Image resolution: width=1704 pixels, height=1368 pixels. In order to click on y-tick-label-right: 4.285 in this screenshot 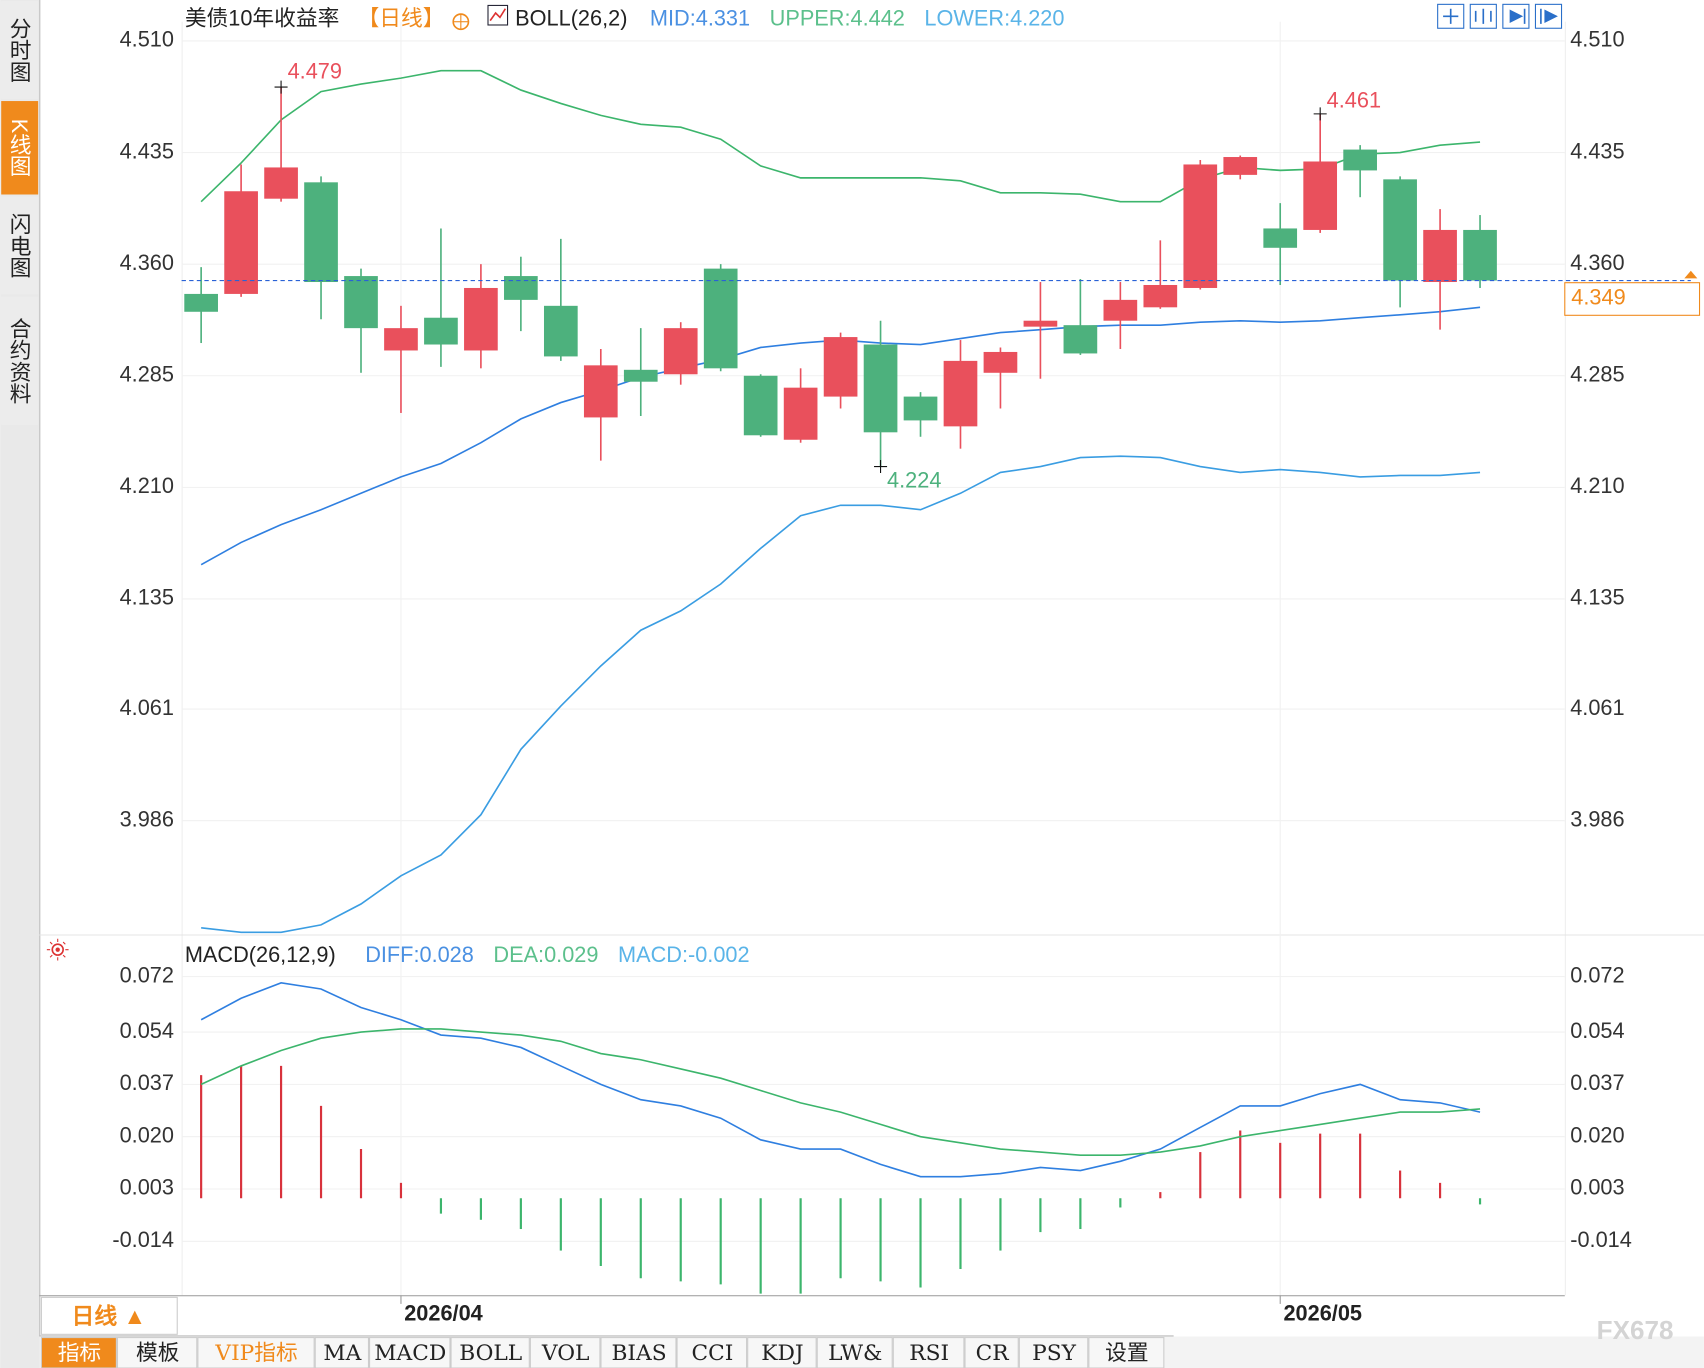, I will do `click(1597, 373)`.